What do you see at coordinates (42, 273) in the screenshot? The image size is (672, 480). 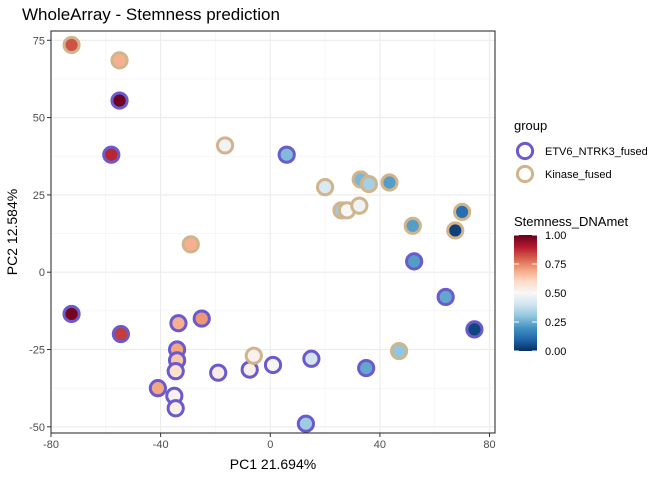 I see `y-tick-label: 0` at bounding box center [42, 273].